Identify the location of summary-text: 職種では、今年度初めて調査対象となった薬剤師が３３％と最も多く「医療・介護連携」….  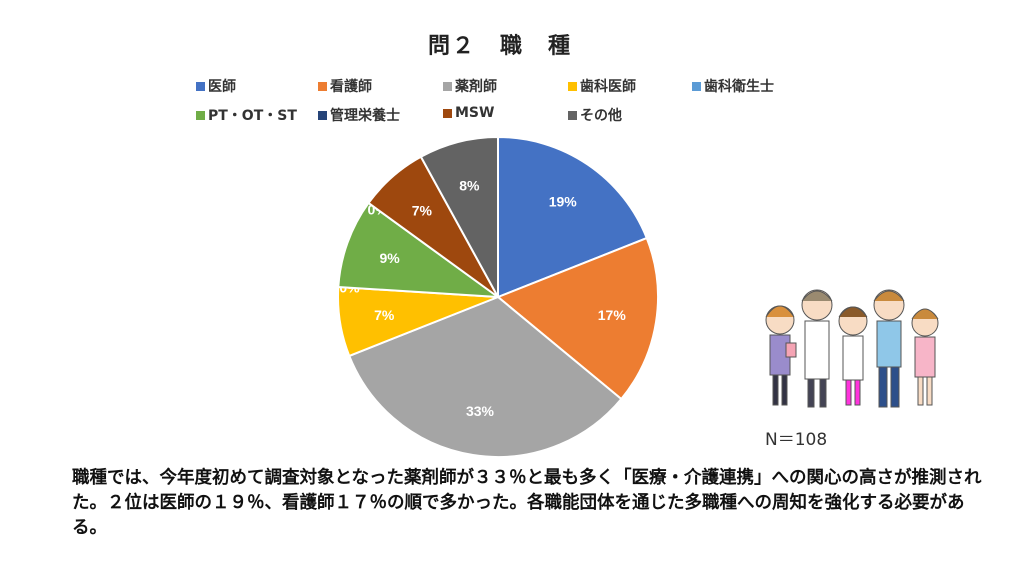
(527, 503).